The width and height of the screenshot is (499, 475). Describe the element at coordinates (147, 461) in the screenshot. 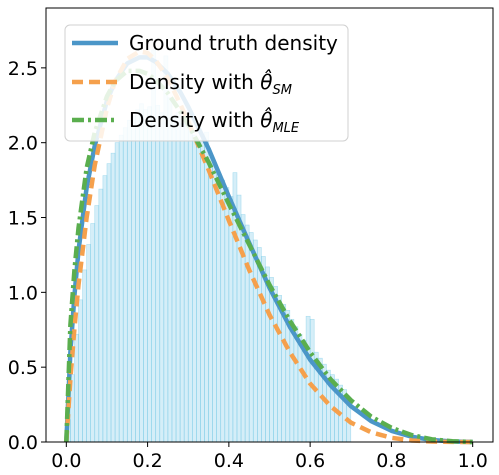

I see `x-tick-label: 0.2` at that location.